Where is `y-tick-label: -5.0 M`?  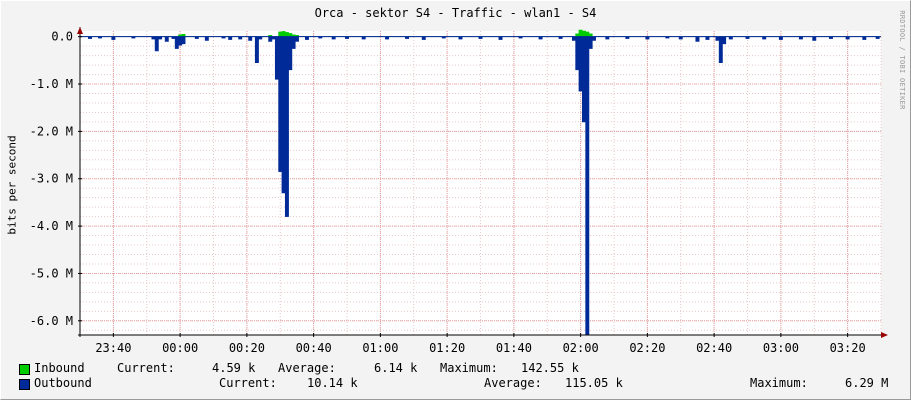 y-tick-label: -5.0 M is located at coordinates (51, 273).